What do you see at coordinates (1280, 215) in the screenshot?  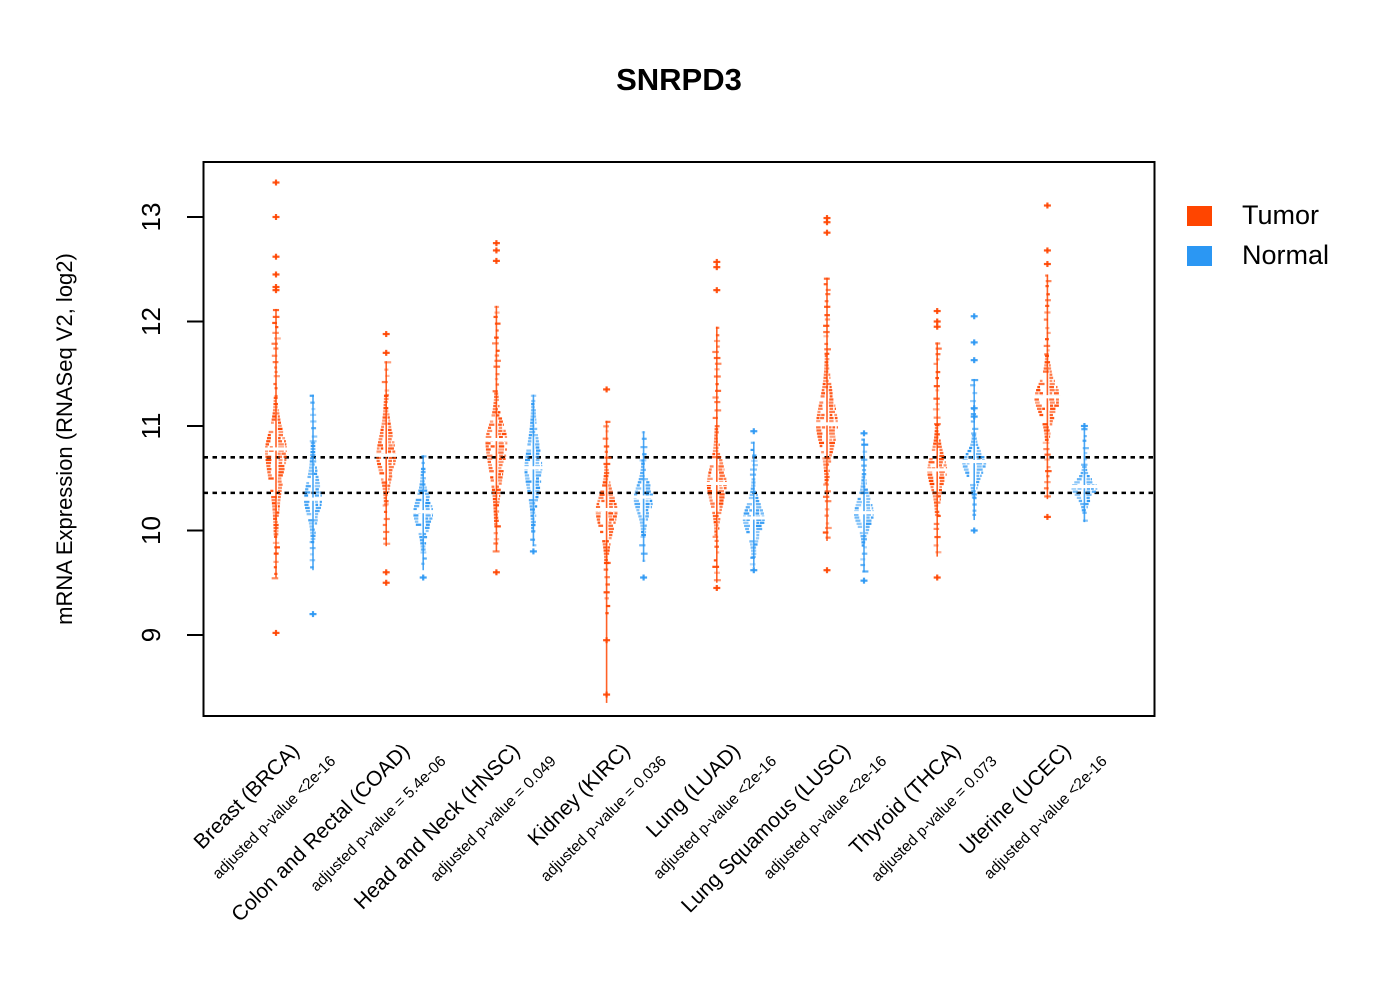 I see `legend-label-tumor: Tumor` at bounding box center [1280, 215].